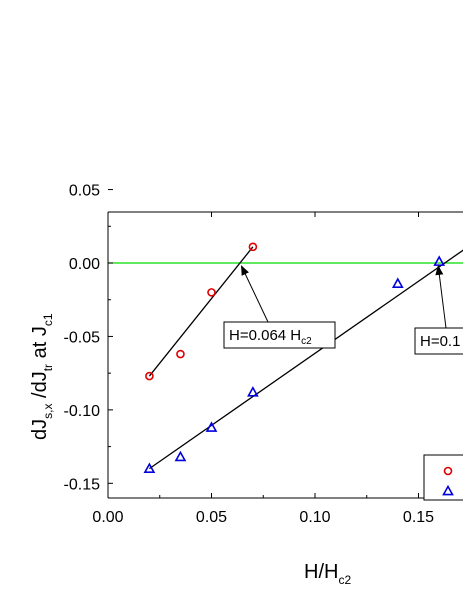 This screenshot has width=463, height=599. What do you see at coordinates (84, 264) in the screenshot?
I see `y-tick-label: 0.00` at bounding box center [84, 264].